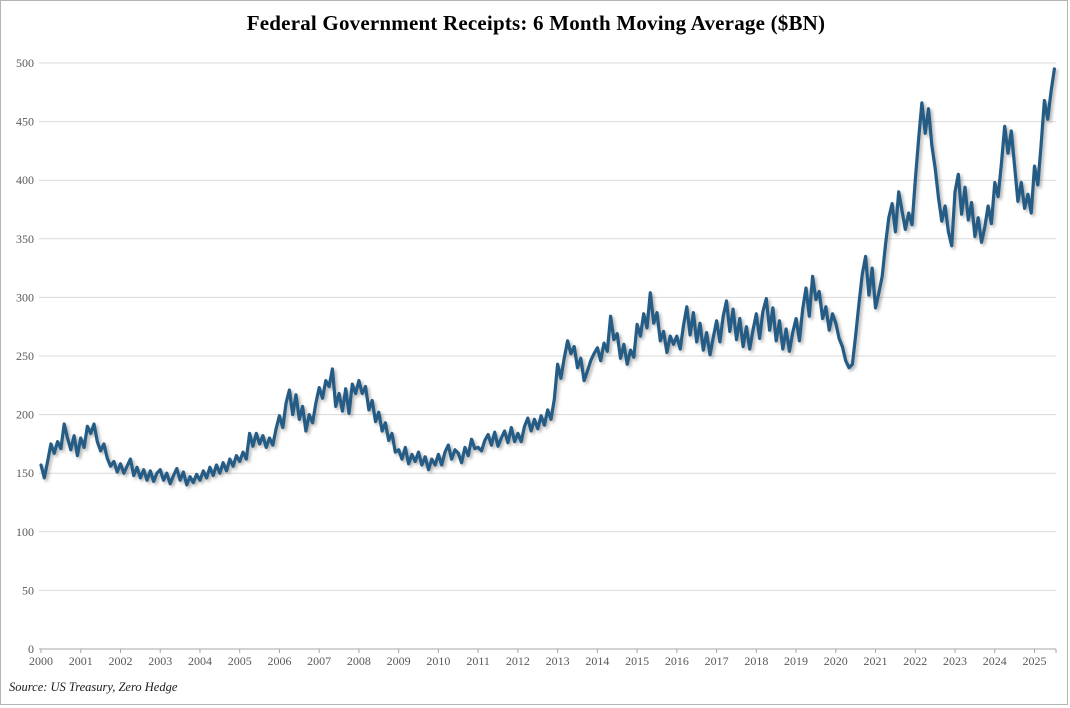 Image resolution: width=1070 pixels, height=708 pixels. What do you see at coordinates (717, 661) in the screenshot?
I see `x-axis-label: 2017` at bounding box center [717, 661].